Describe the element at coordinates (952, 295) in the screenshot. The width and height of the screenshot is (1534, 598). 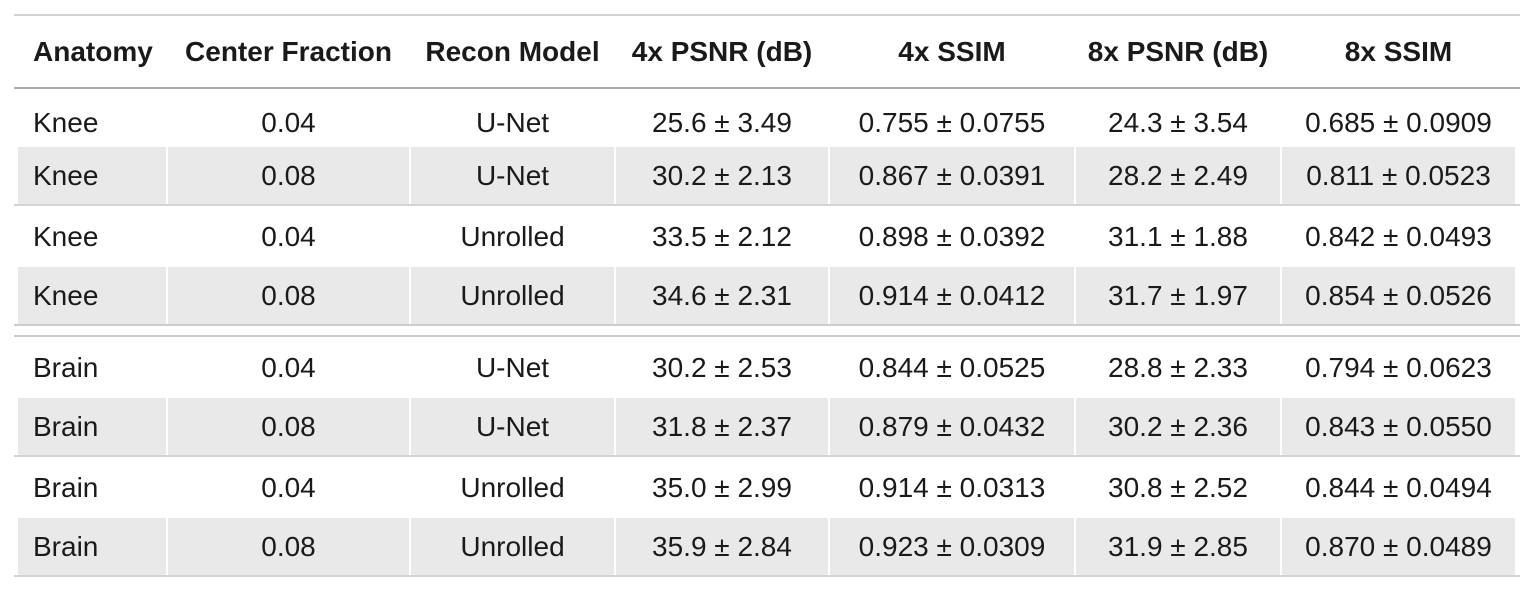
I see `cell-4x-ssim: 0.914 ± 0.0412` at that location.